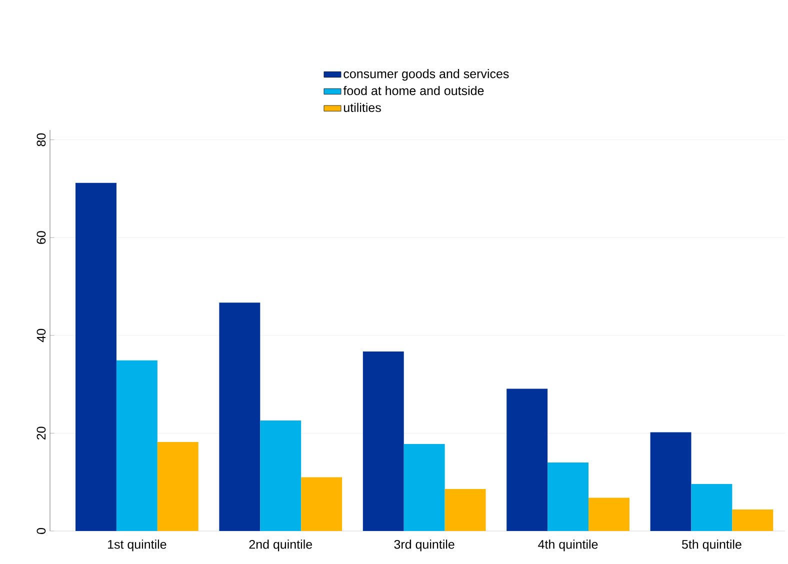 The width and height of the screenshot is (788, 564). Describe the element at coordinates (568, 546) in the screenshot. I see `x-tick-label: 4th quintile` at that location.